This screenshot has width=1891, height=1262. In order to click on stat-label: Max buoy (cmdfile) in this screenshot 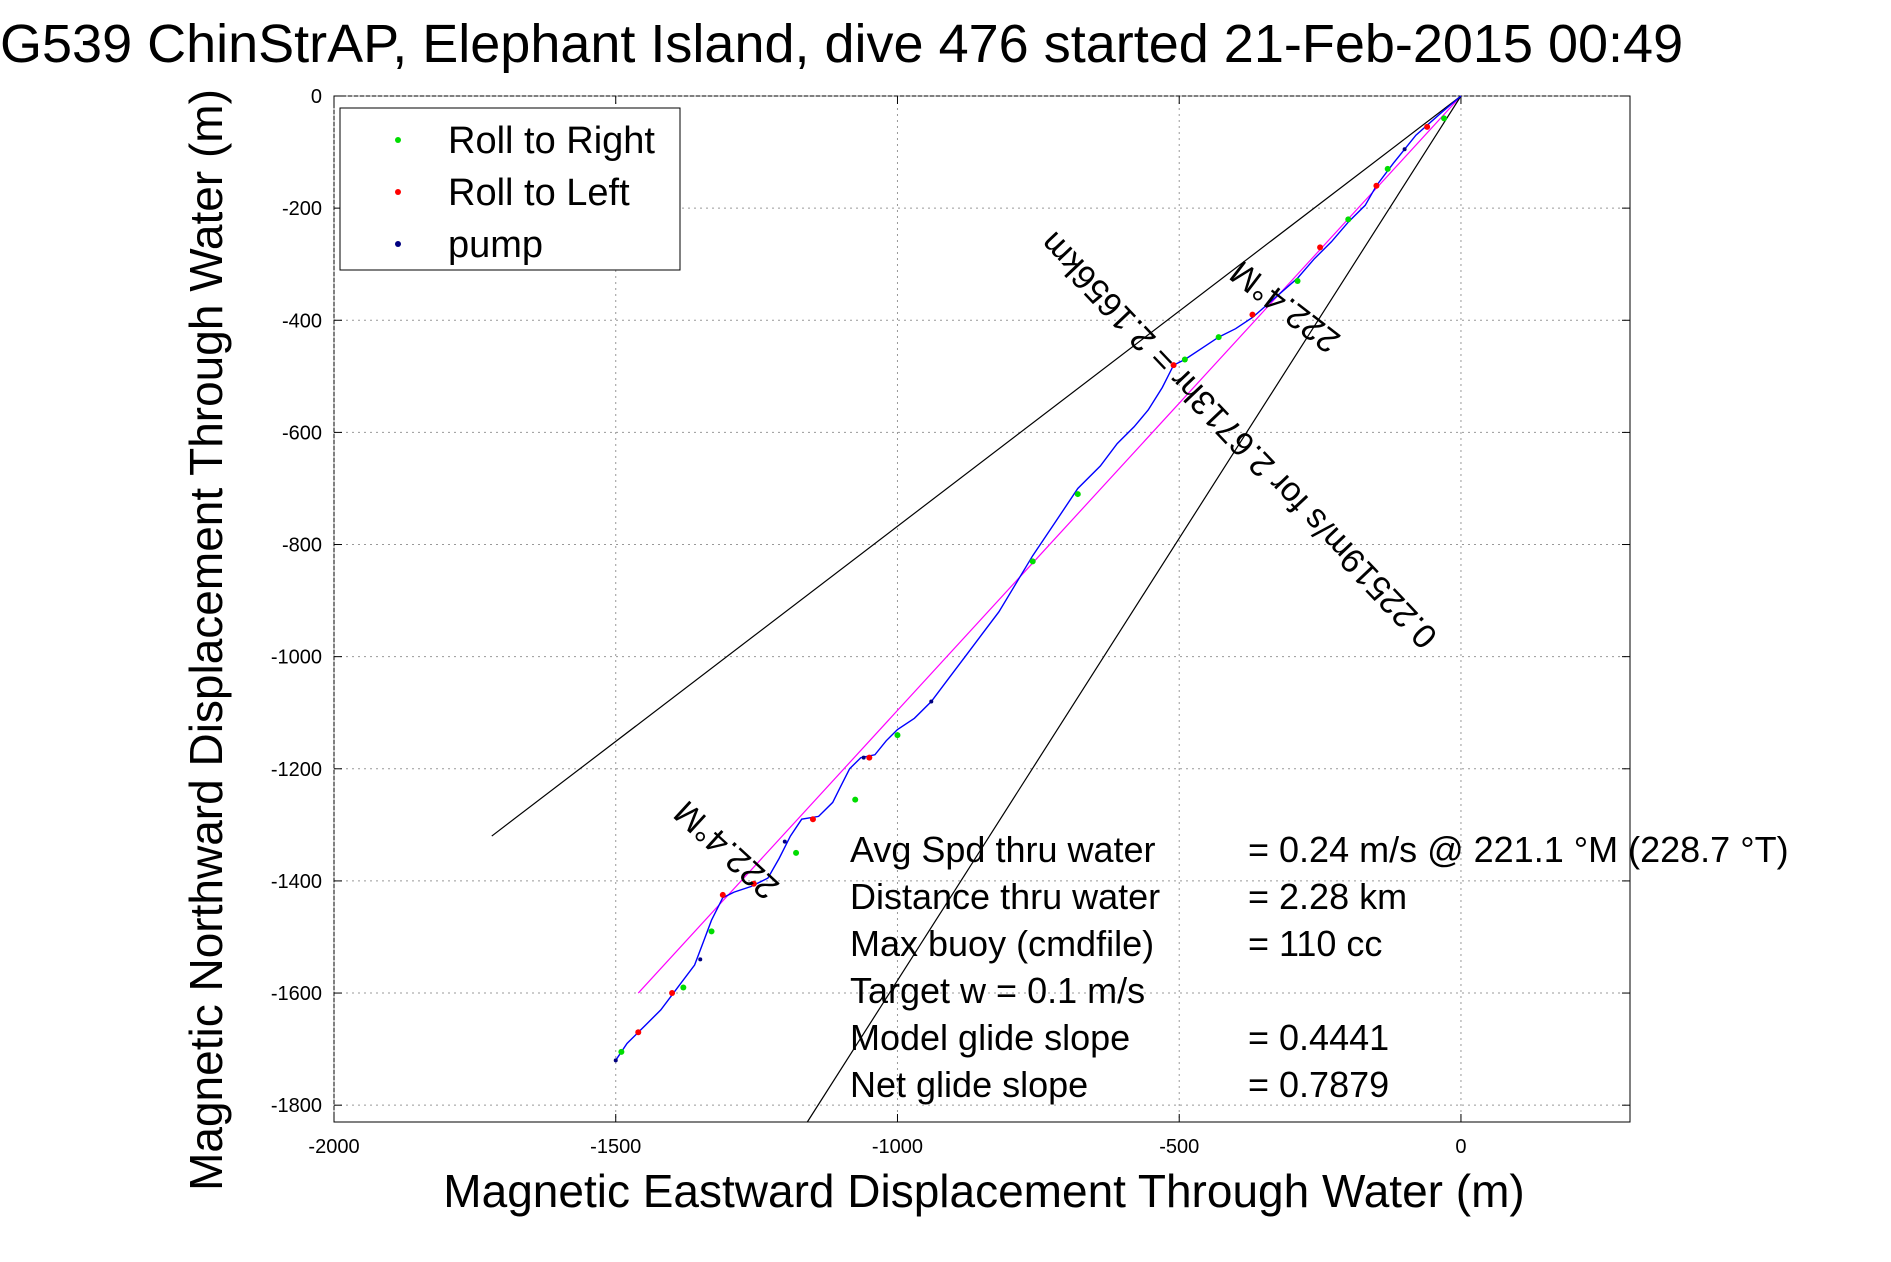, I will do `click(1002, 943)`.